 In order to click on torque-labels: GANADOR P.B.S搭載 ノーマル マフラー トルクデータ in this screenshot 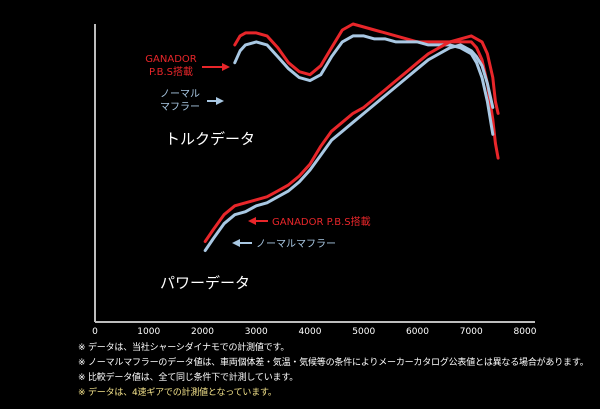, I will do `click(200, 101)`.